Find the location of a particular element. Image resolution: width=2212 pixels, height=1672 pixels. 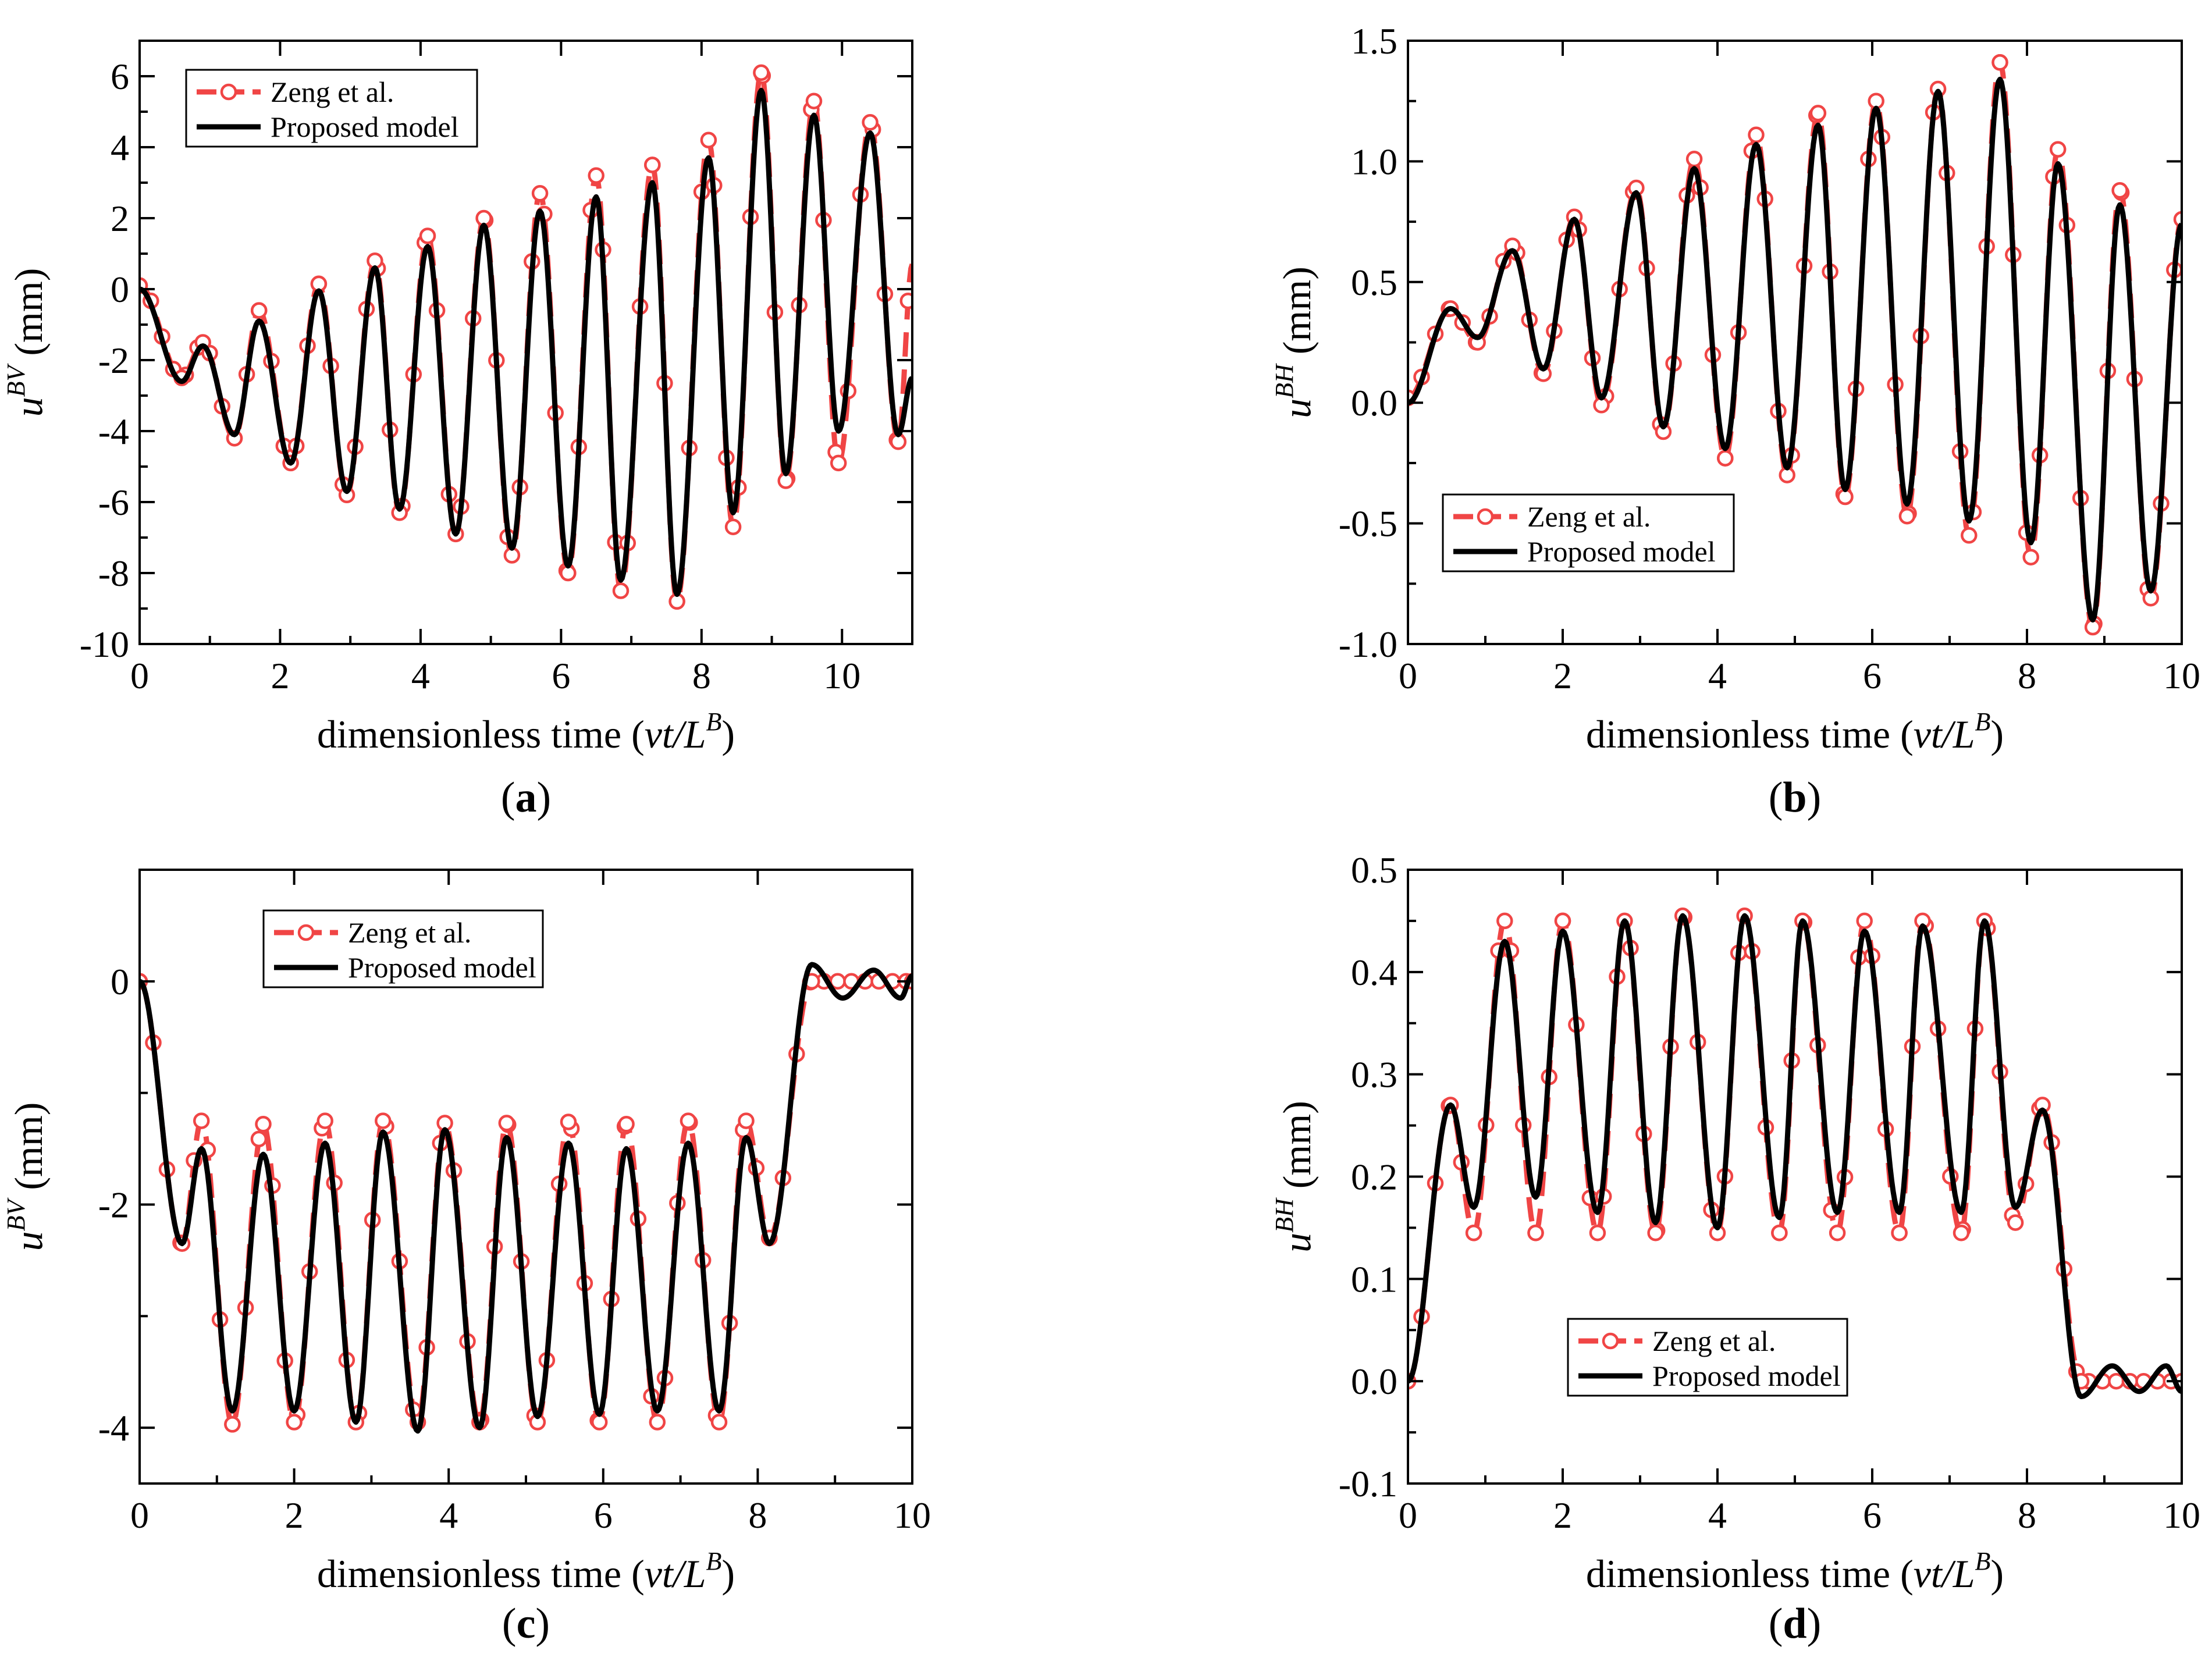

y-tick-label: -8 is located at coordinates (113, 574).